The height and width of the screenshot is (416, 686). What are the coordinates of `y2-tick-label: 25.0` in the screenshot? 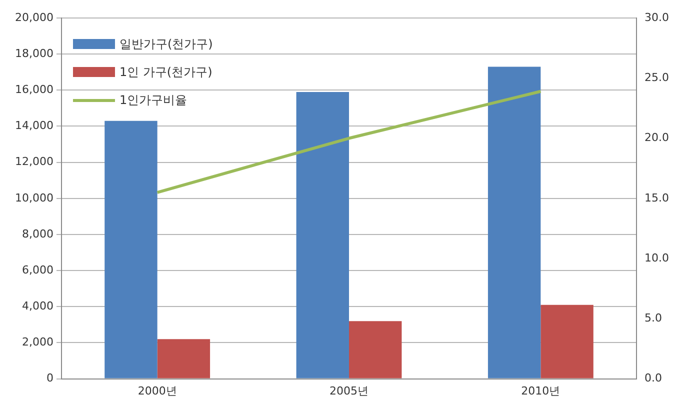 It's located at (657, 77).